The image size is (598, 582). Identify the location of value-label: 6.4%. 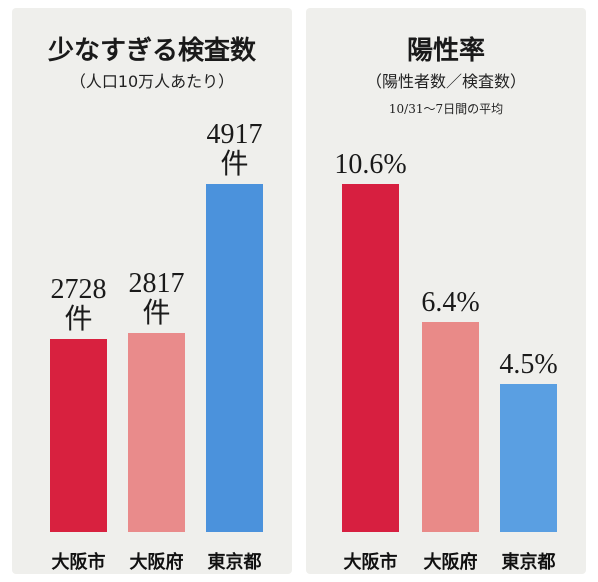
(450, 302).